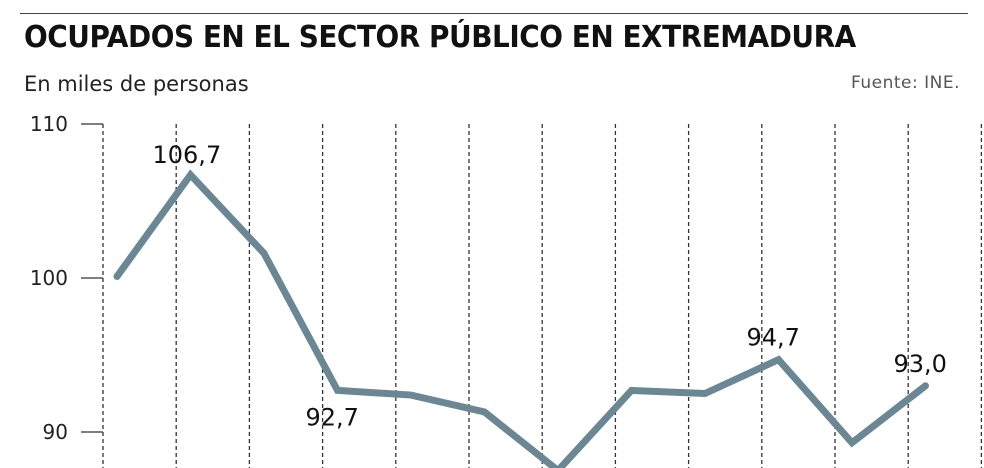 The height and width of the screenshot is (468, 984). Describe the element at coordinates (187, 155) in the screenshot. I see `data-label: 106,7` at that location.